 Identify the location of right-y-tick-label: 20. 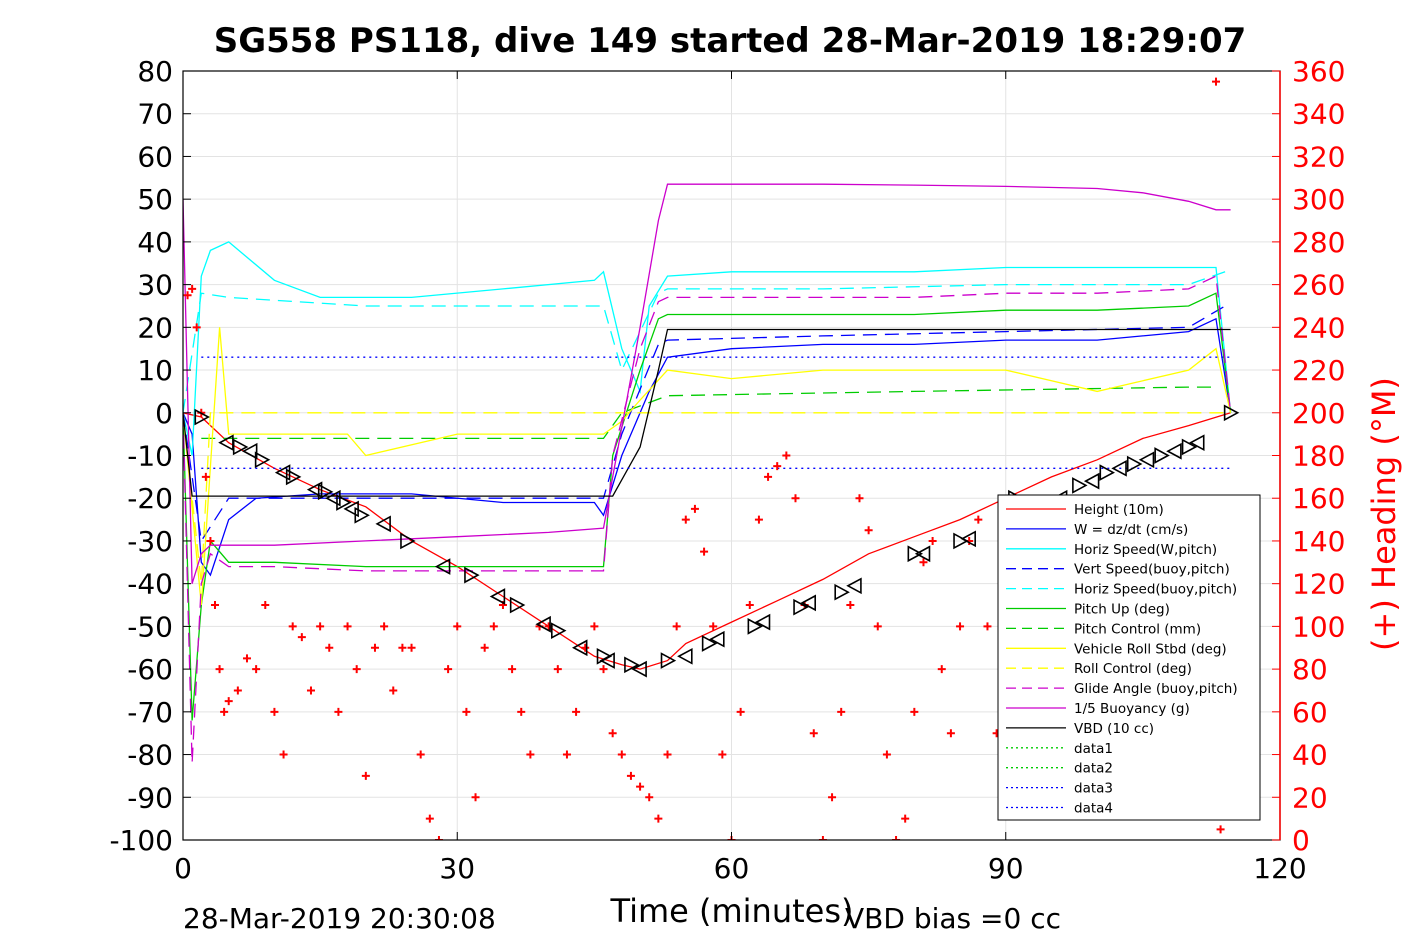
(1310, 797).